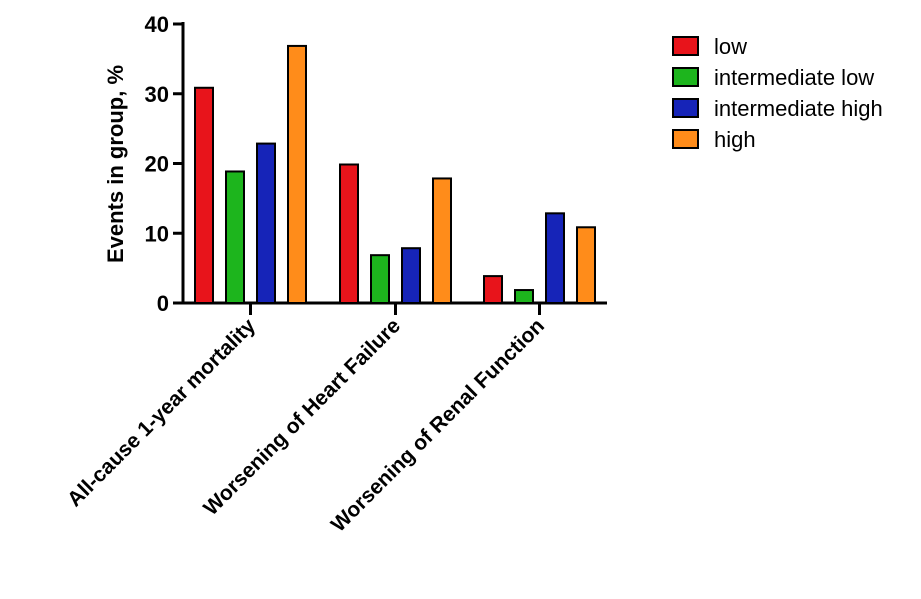 This screenshot has width=921, height=599. I want to click on legend-label: intermediate low, so click(794, 77).